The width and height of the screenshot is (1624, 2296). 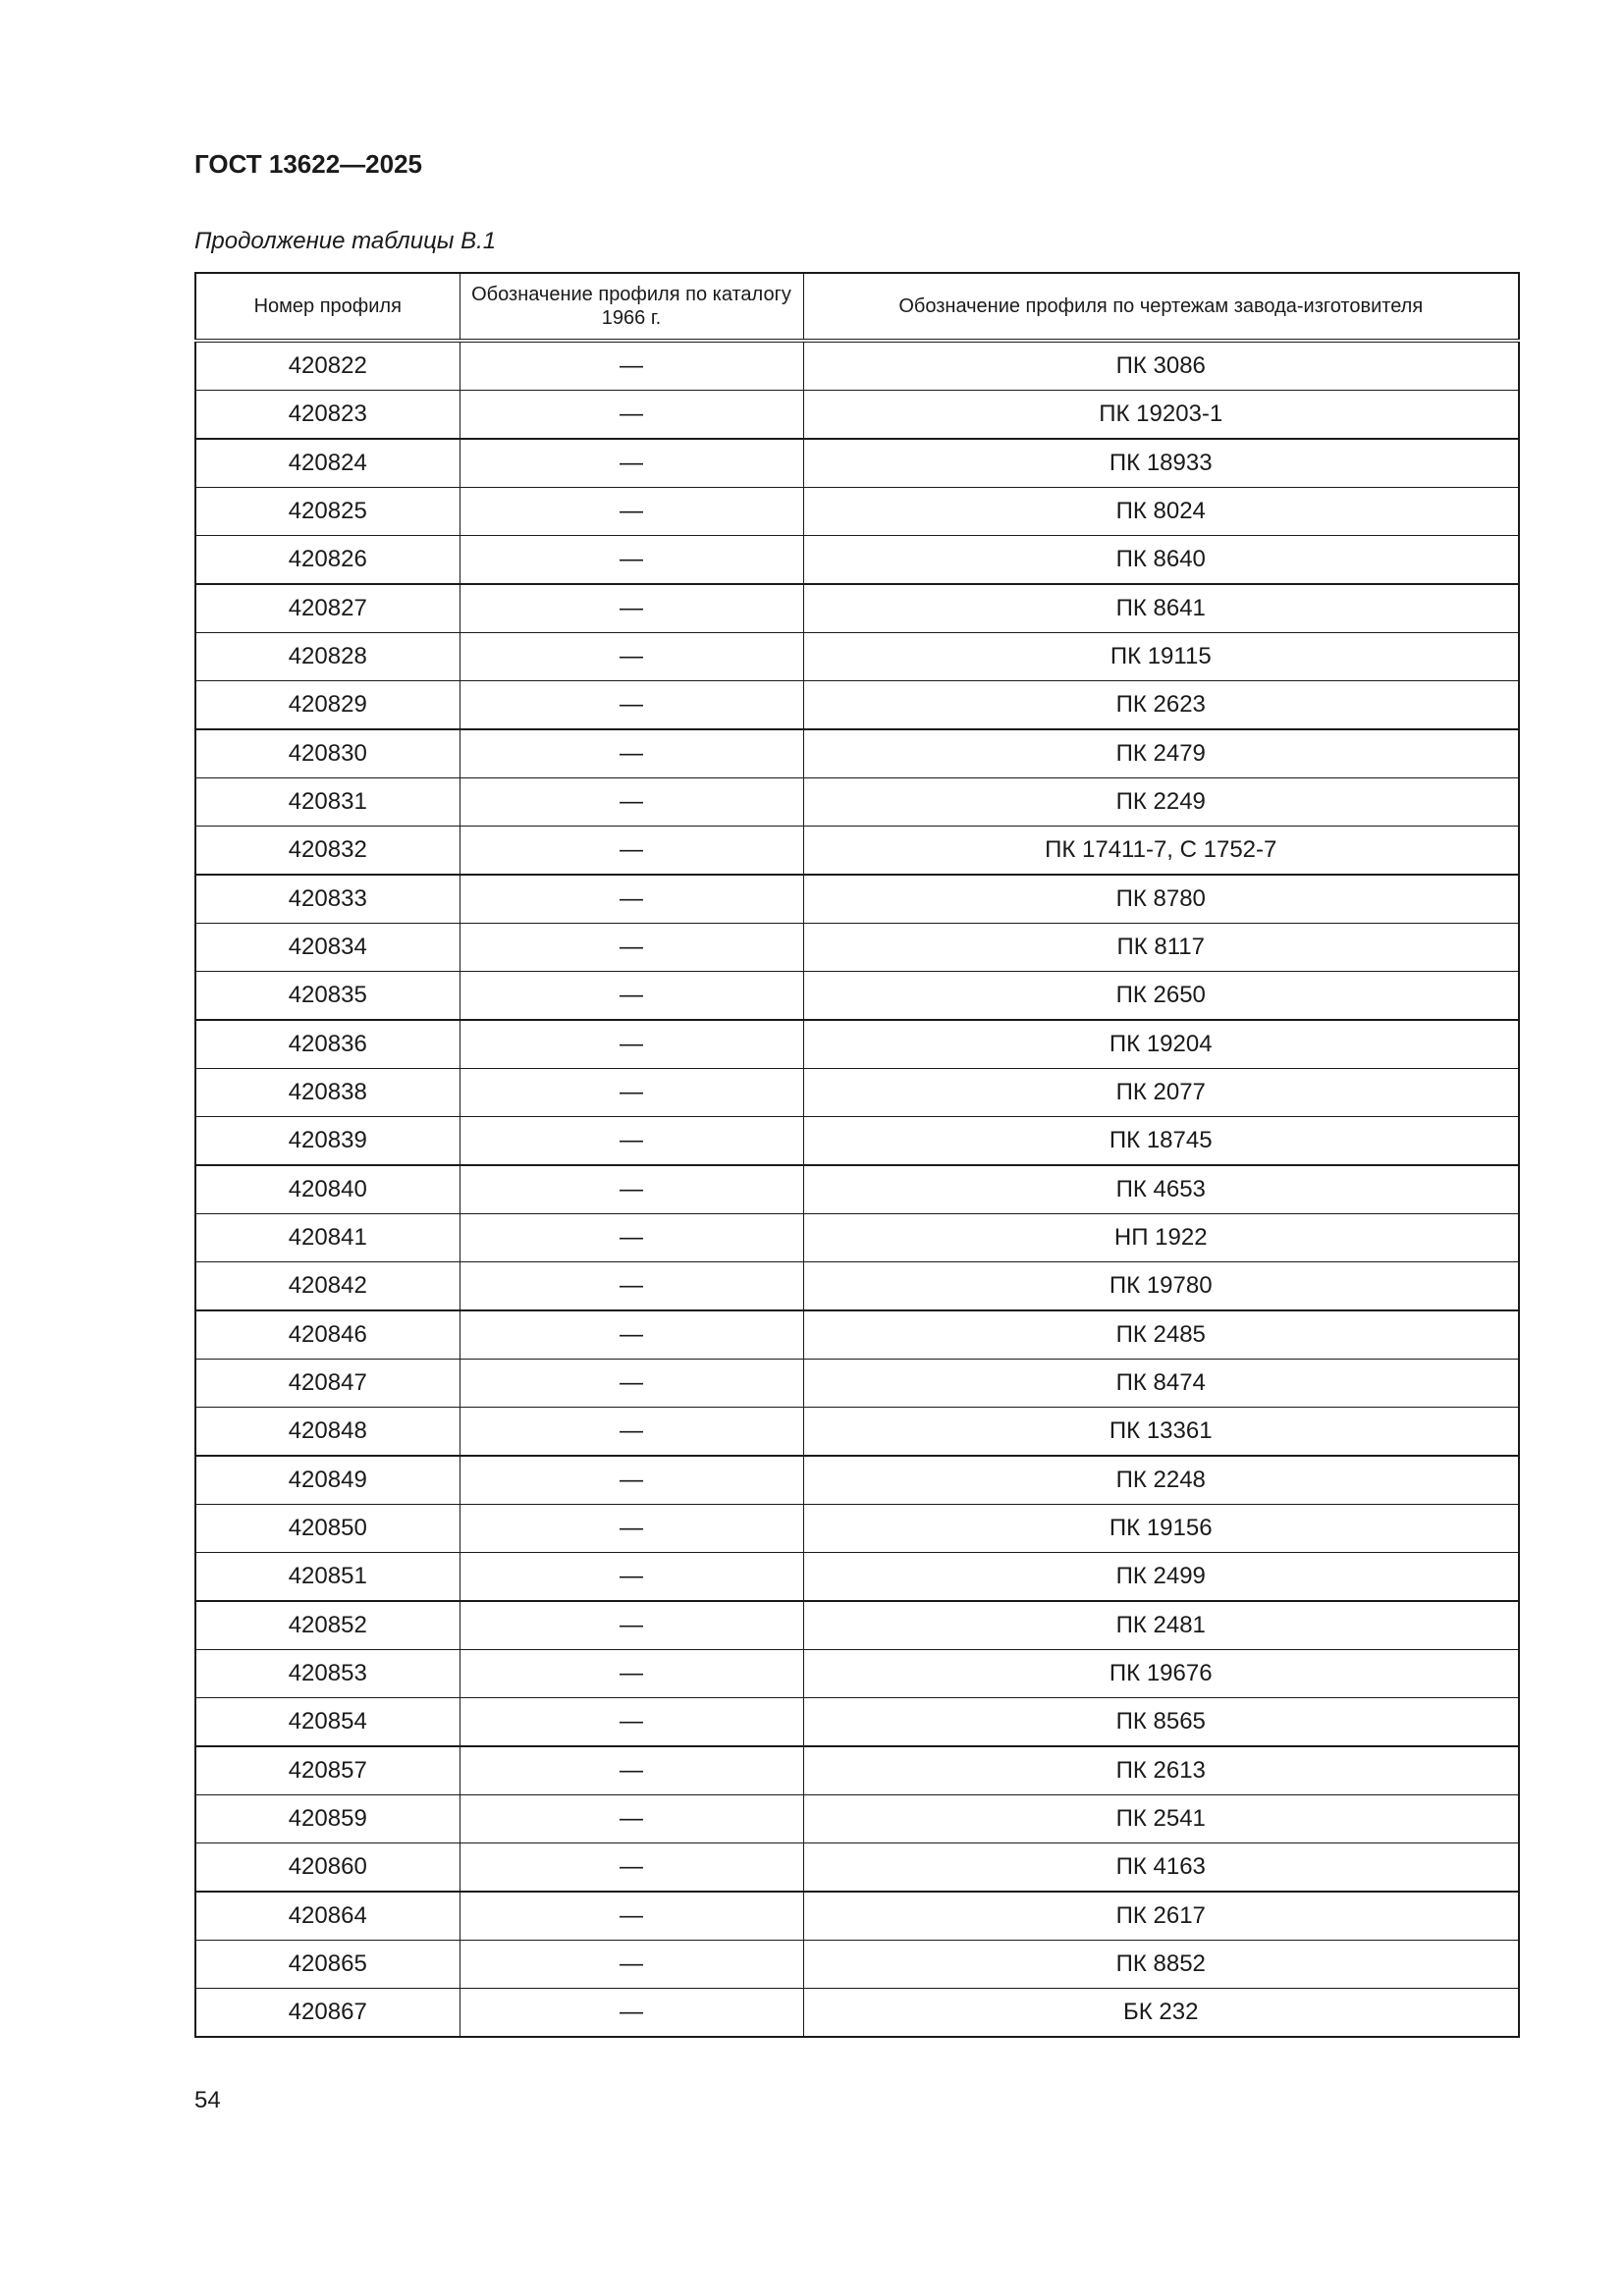 What do you see at coordinates (327, 1044) in the screenshot?
I see `profile-number-cell: 420836` at bounding box center [327, 1044].